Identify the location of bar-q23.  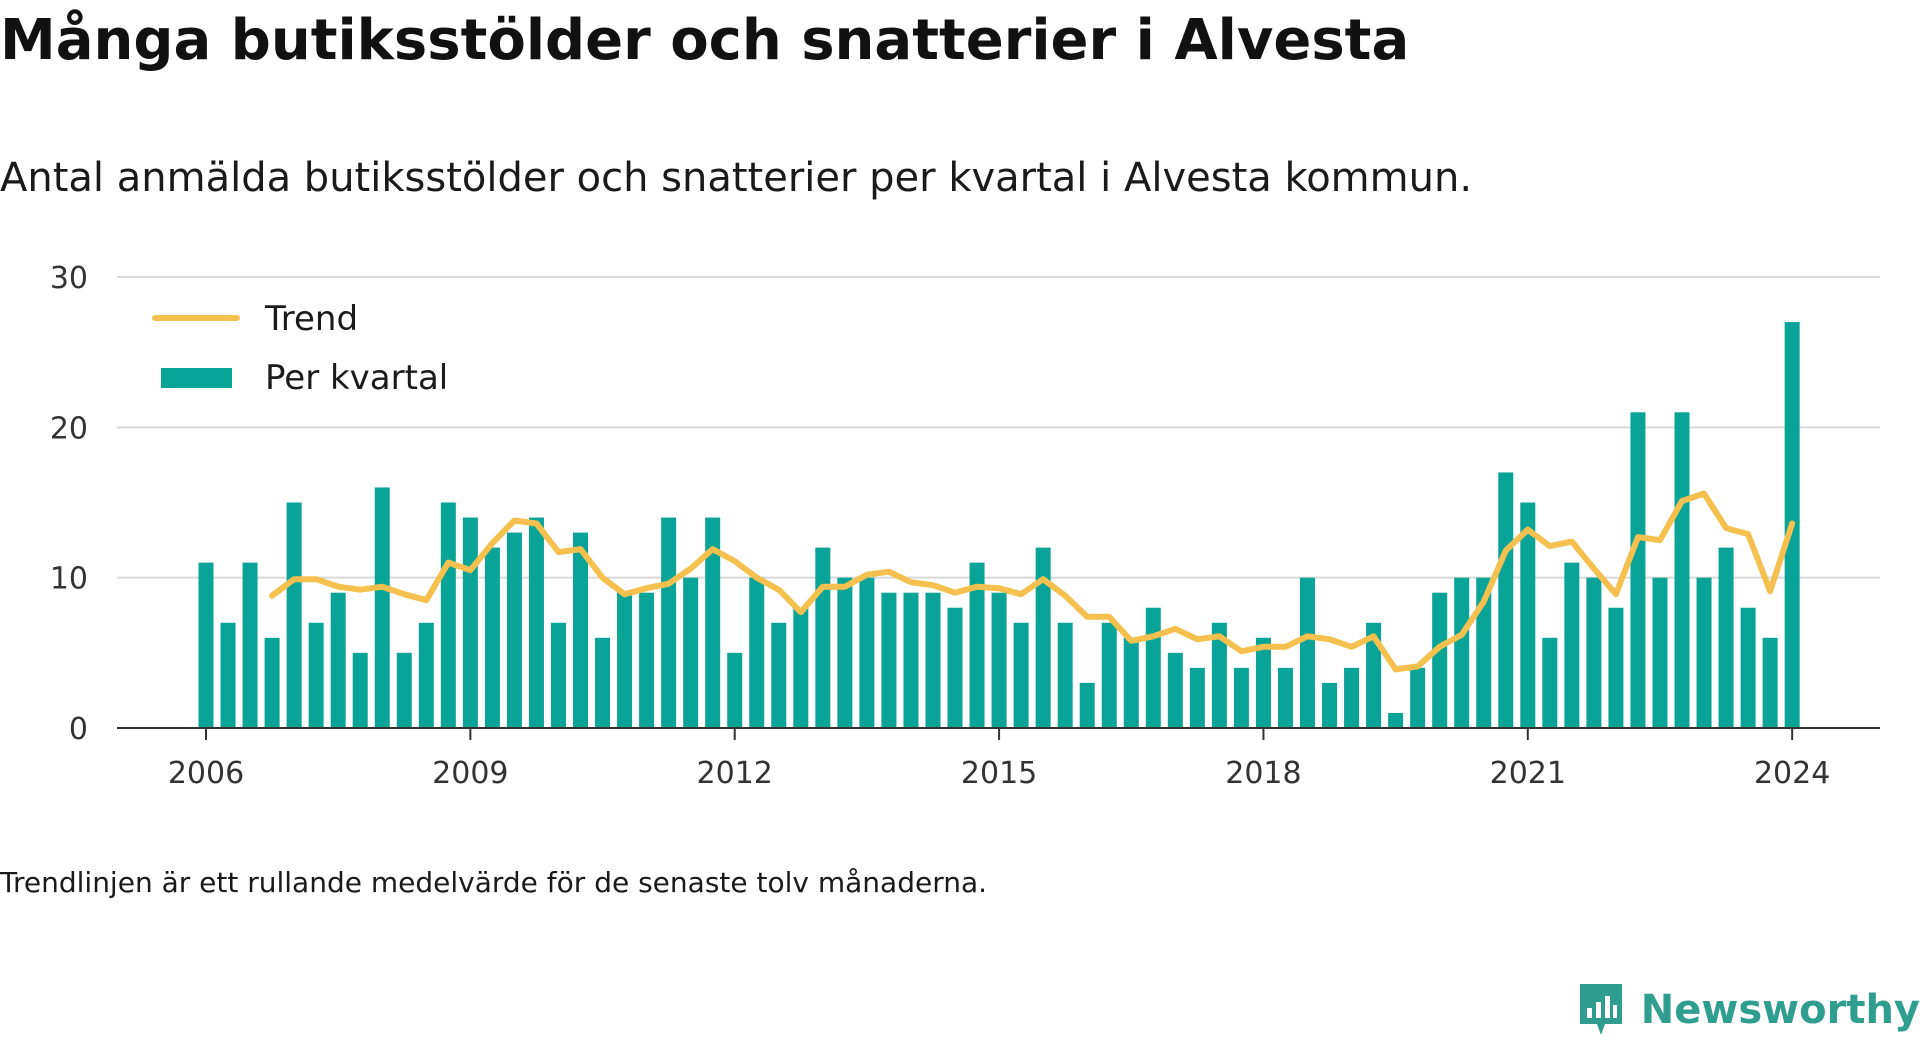
(691, 652).